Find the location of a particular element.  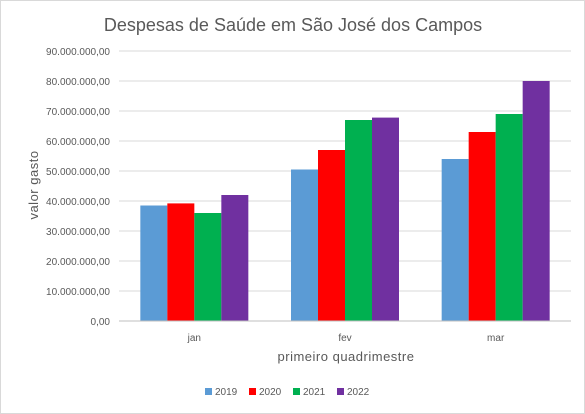

y-axis-label: valor gasto is located at coordinates (33, 184).